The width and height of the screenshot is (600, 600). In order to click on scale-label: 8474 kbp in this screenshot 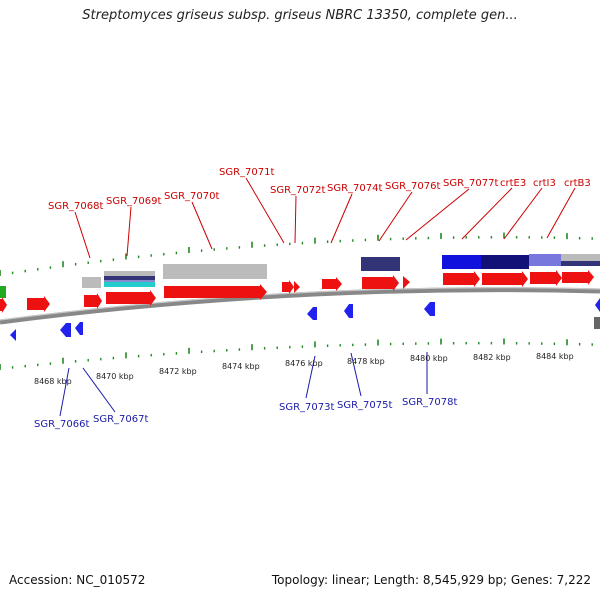, I will do `click(241, 366)`.